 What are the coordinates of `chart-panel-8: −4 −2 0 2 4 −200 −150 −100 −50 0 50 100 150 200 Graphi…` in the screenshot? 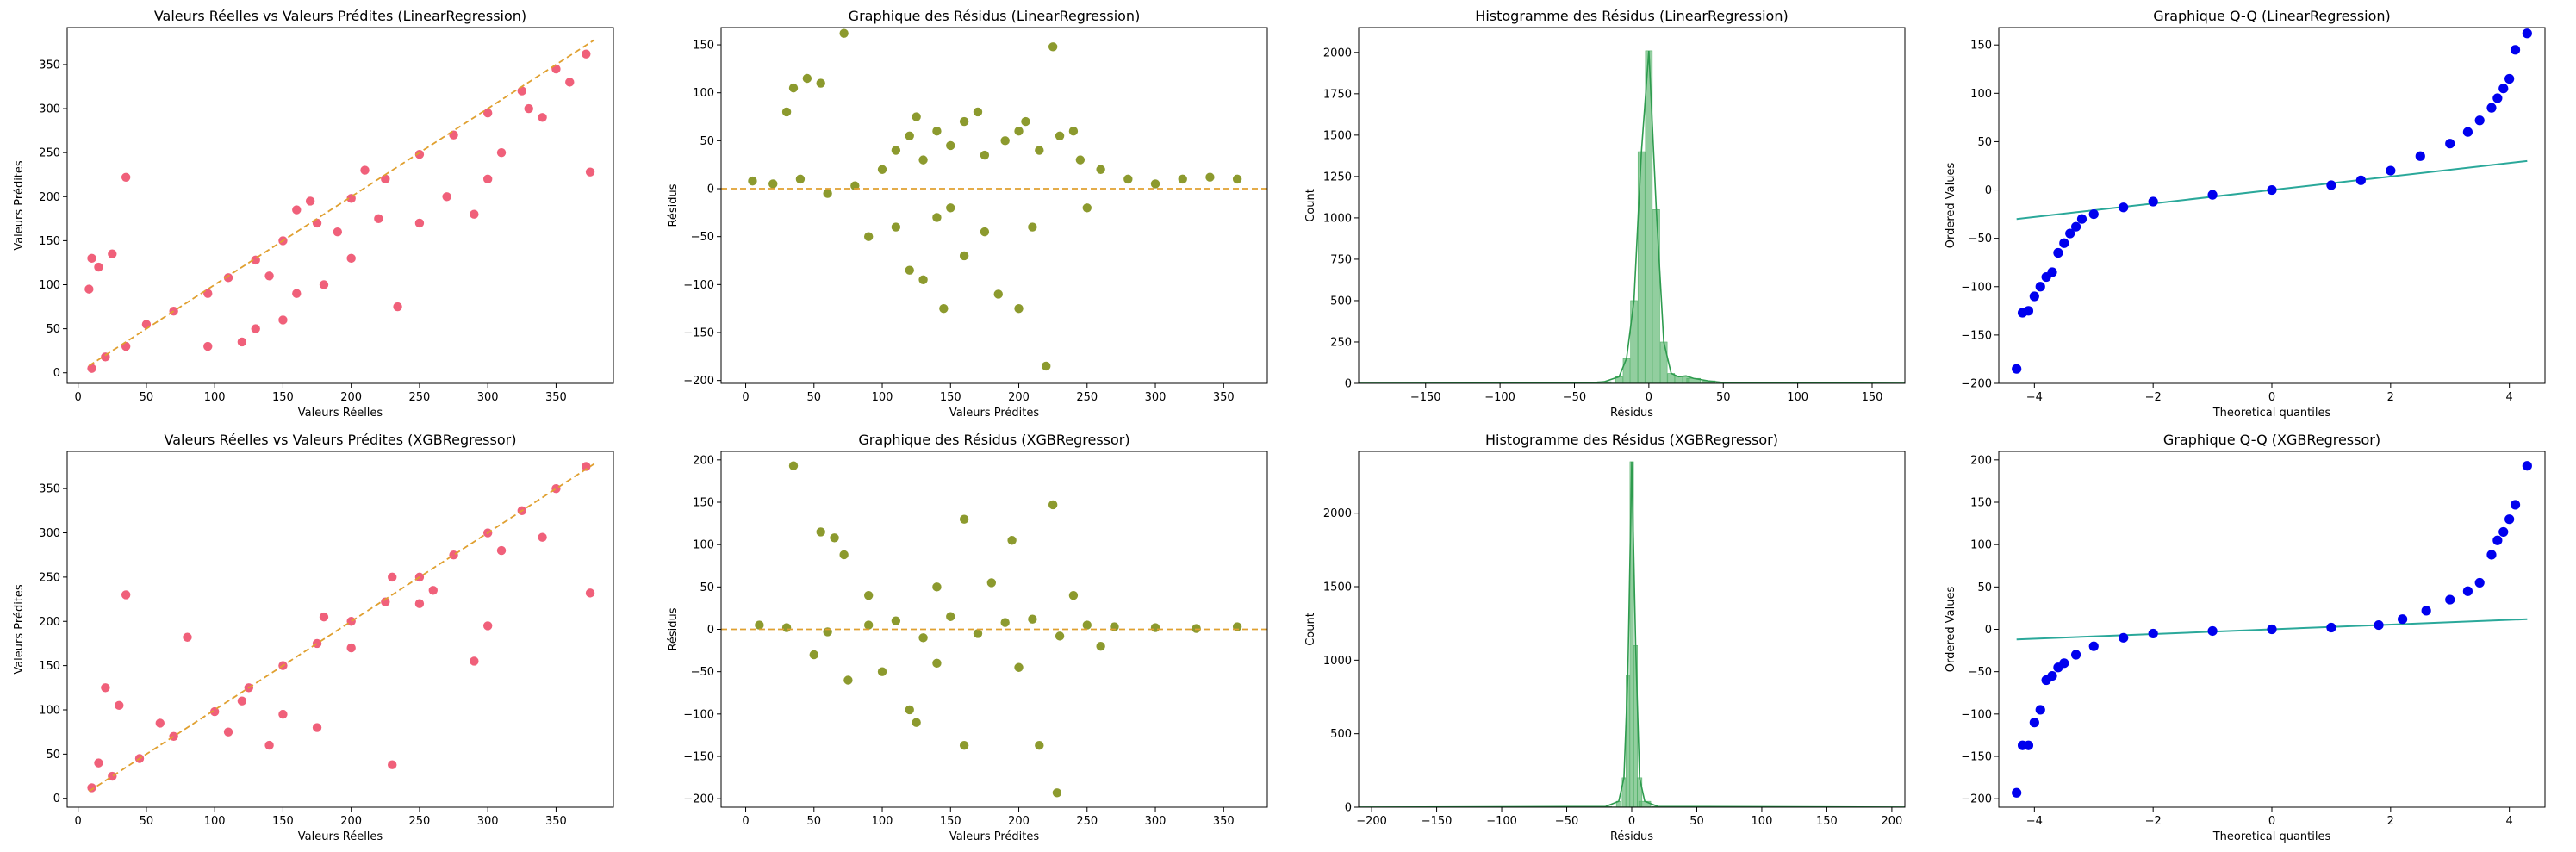 It's located at (2245, 638).